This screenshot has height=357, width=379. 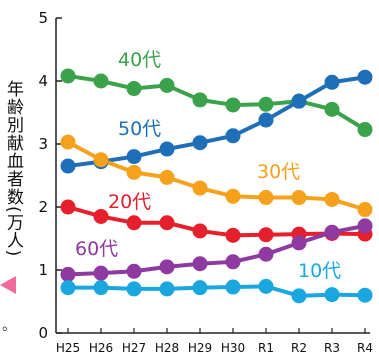 What do you see at coordinates (139, 60) in the screenshot?
I see `series-label-40: 40代` at bounding box center [139, 60].